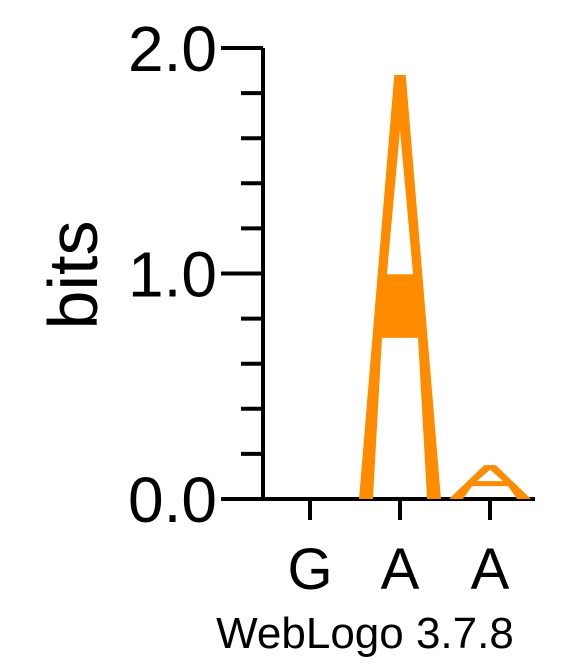 Image resolution: width=583 pixels, height=667 pixels. I want to click on footer-credit: WebLogo 3.7.8, so click(365, 633).